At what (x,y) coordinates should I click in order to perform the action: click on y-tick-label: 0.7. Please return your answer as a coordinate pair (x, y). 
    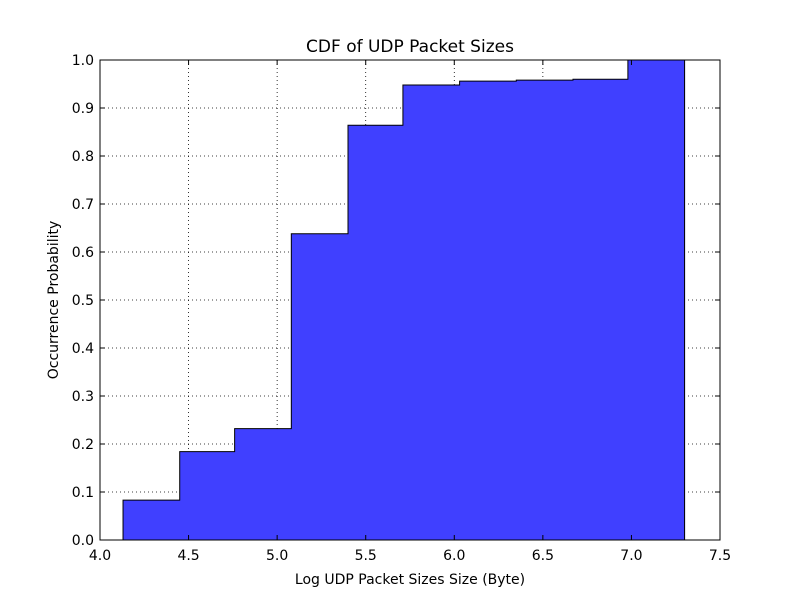
    Looking at the image, I should click on (83, 205).